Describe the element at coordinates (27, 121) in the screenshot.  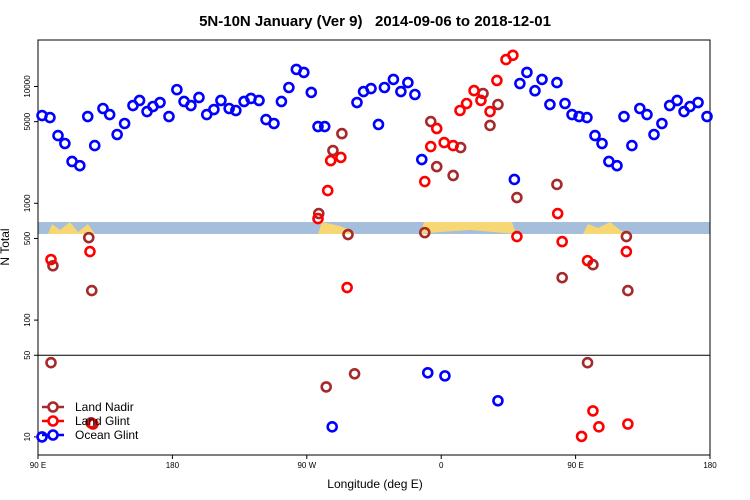
I see `y-tick-label: 5000` at that location.